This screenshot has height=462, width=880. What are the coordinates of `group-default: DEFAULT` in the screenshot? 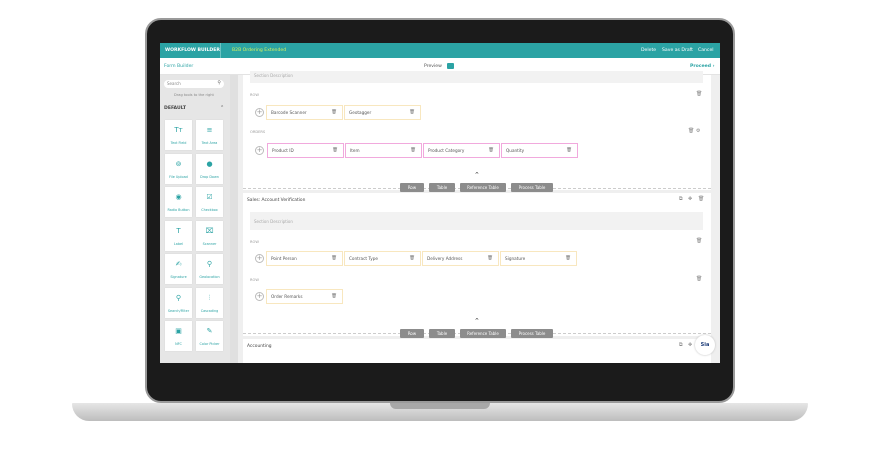 It's located at (175, 108).